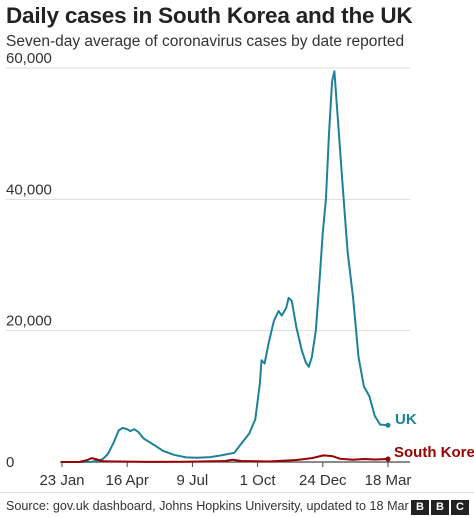  I want to click on y-tick-label: 20,000, so click(29, 321).